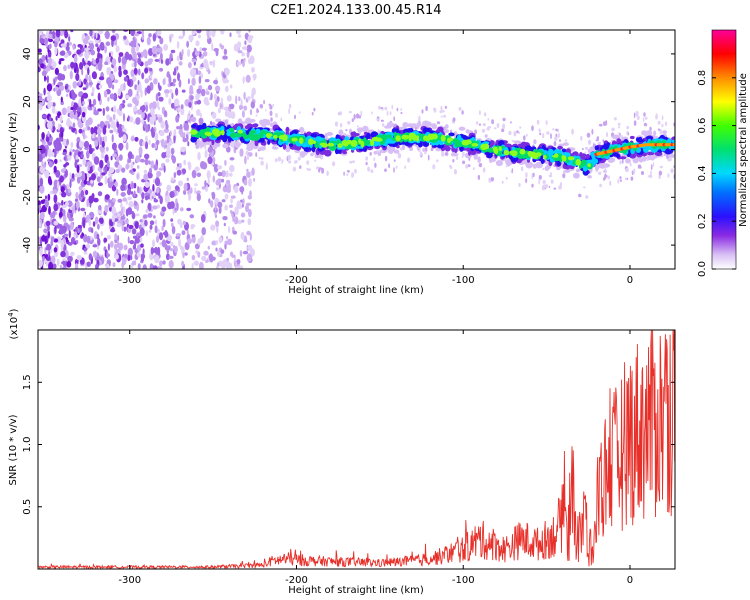 This screenshot has height=600, width=750. What do you see at coordinates (702, 269) in the screenshot?
I see `colorbar-tick-label: 0.0` at bounding box center [702, 269].